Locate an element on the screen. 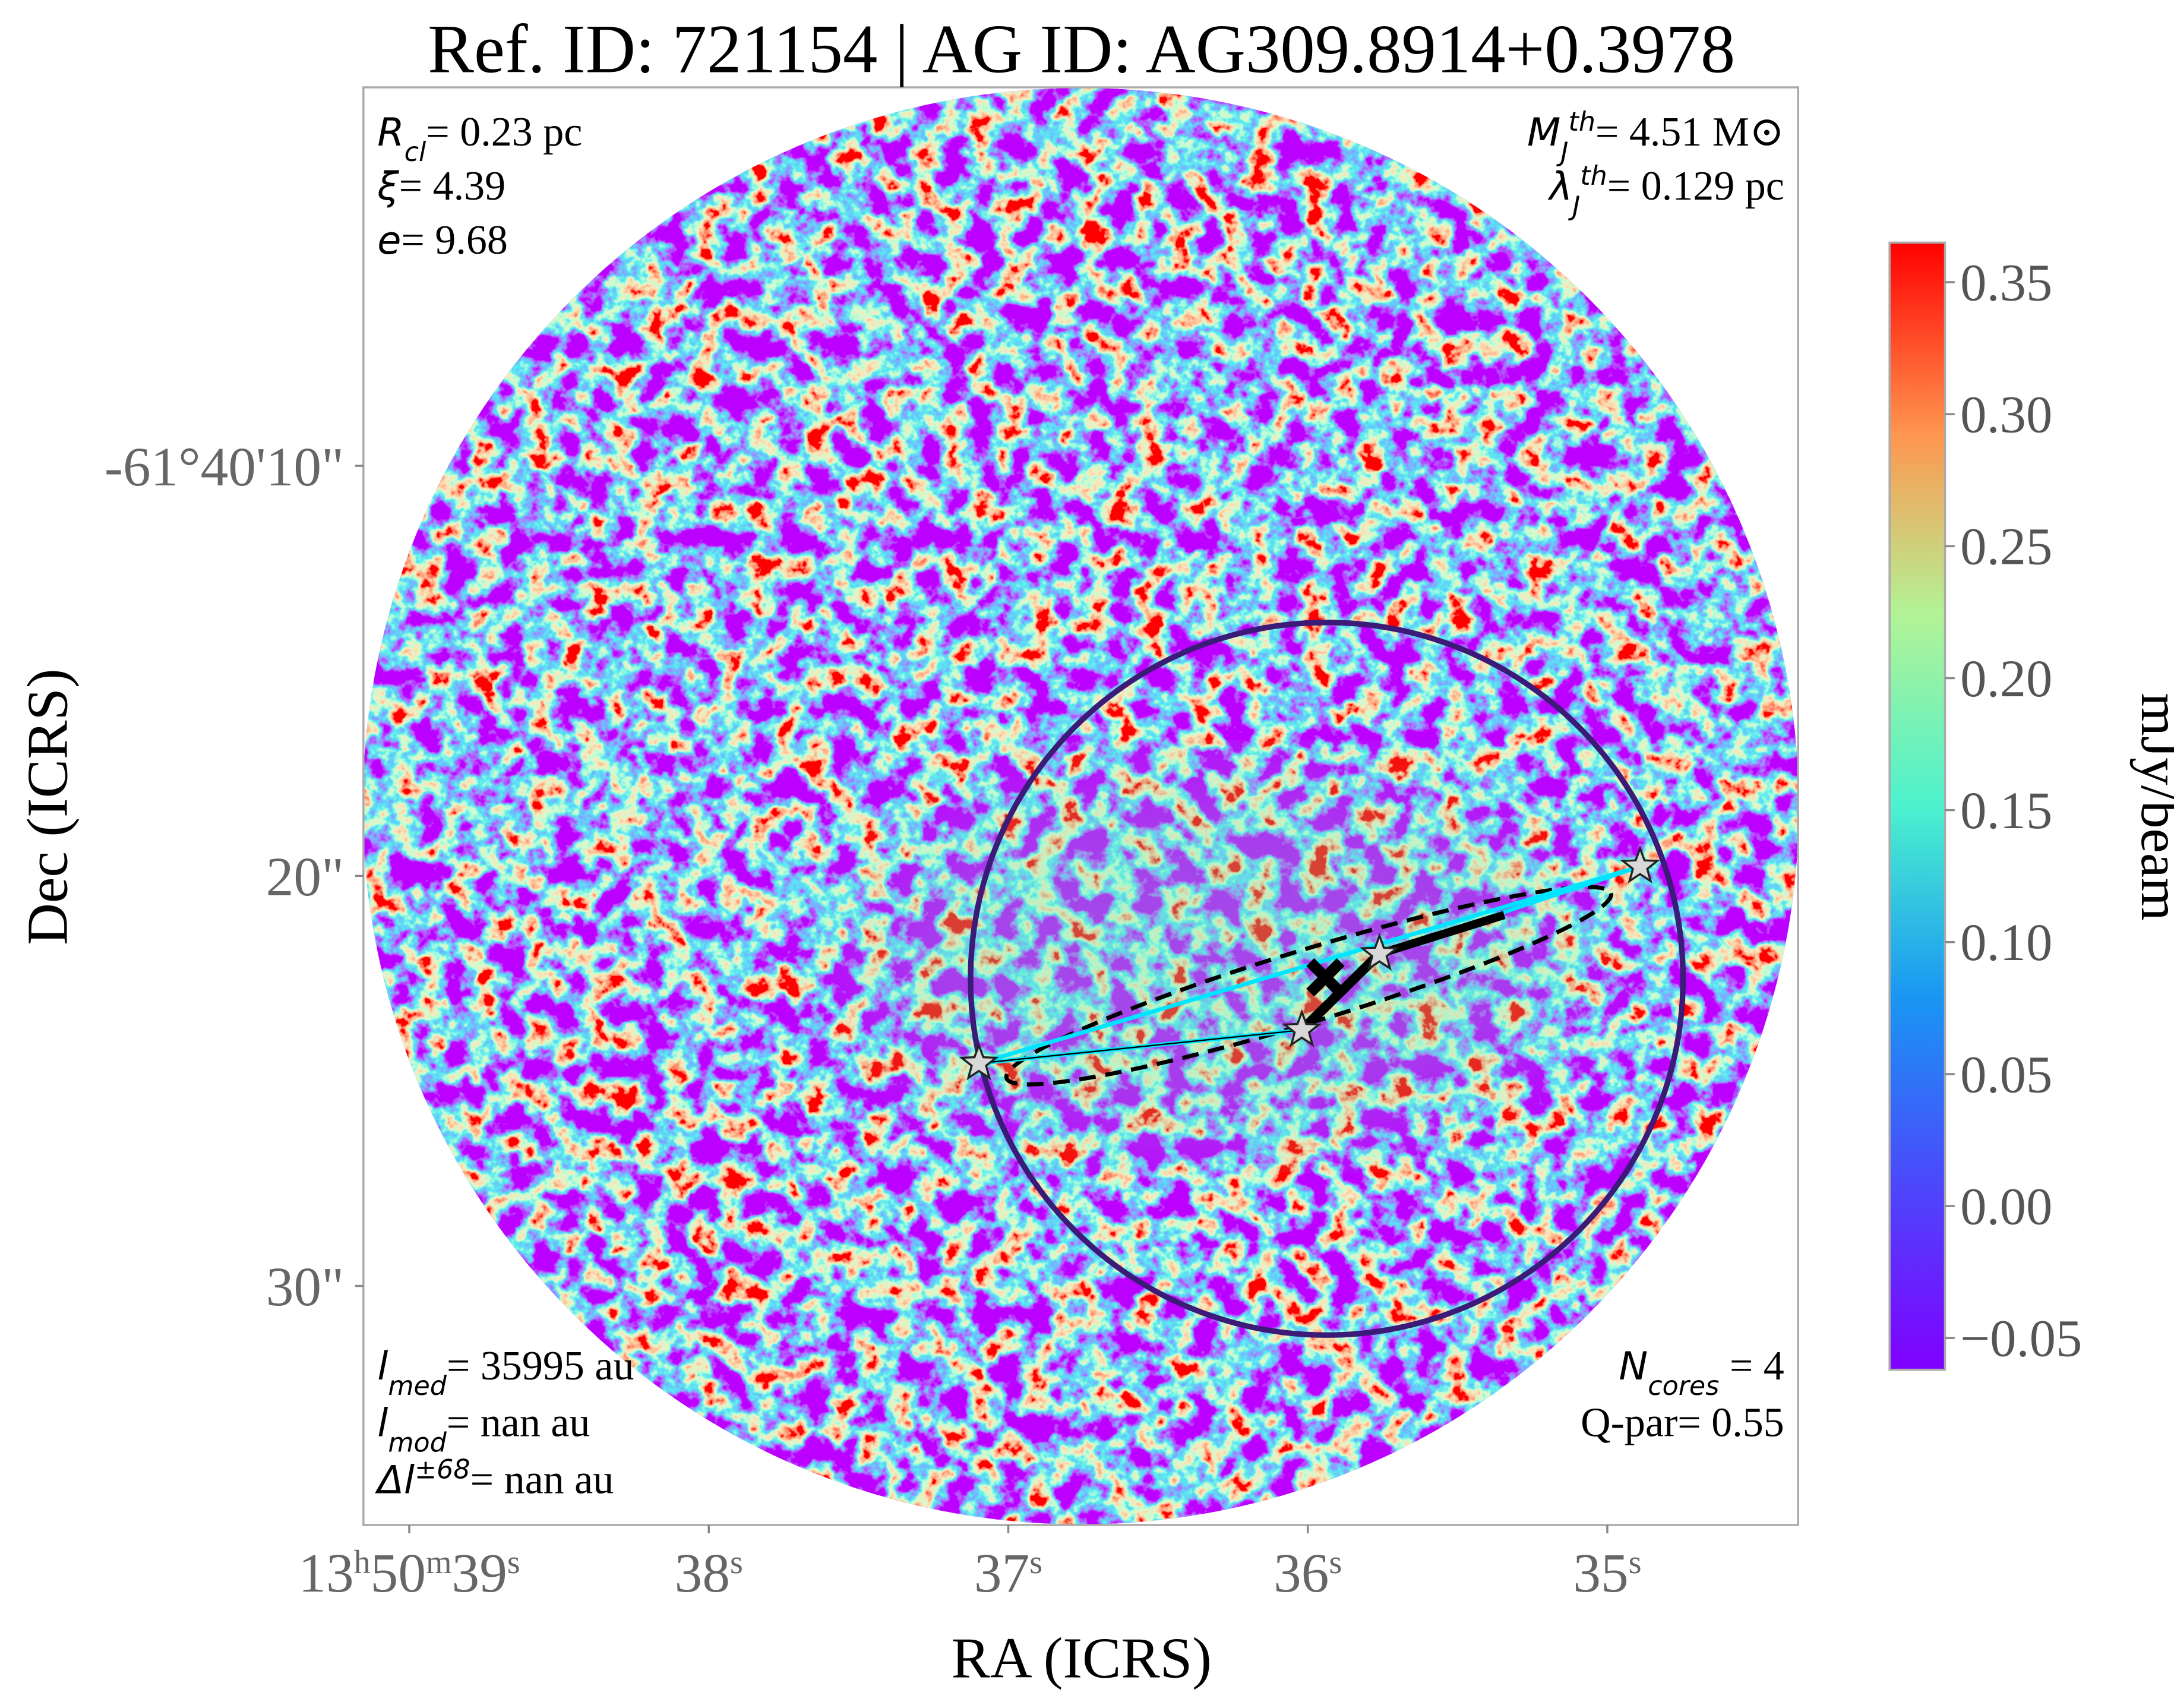 The image size is (2174, 1708). y-axis-label: Dec (ICRS) is located at coordinates (48, 806).